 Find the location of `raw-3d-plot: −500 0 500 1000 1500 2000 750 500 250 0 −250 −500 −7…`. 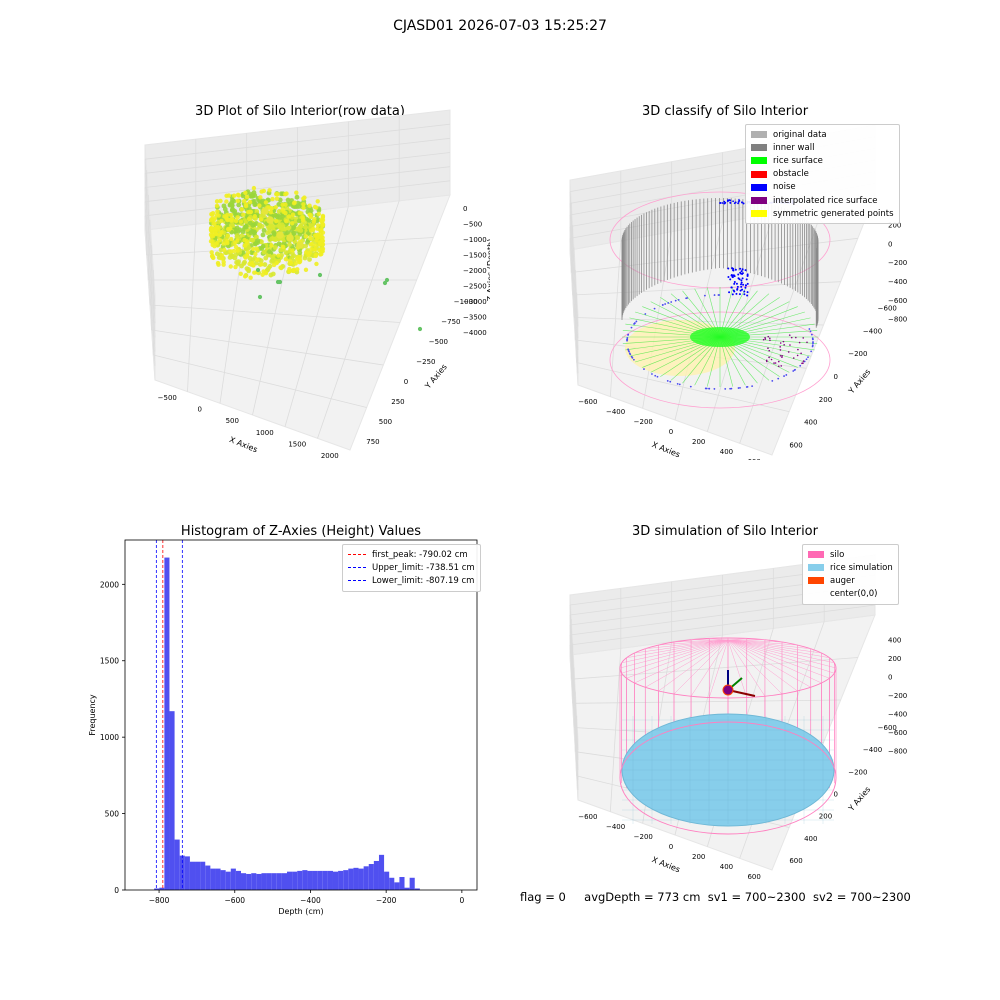

raw-3d-plot: −500 0 500 1000 1500 2000 750 500 250 0 −250 −500 −7… is located at coordinates (310, 280).